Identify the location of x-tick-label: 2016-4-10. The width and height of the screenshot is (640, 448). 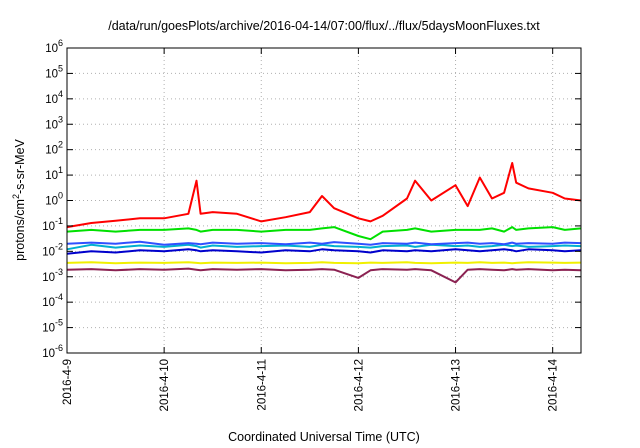
(165, 385).